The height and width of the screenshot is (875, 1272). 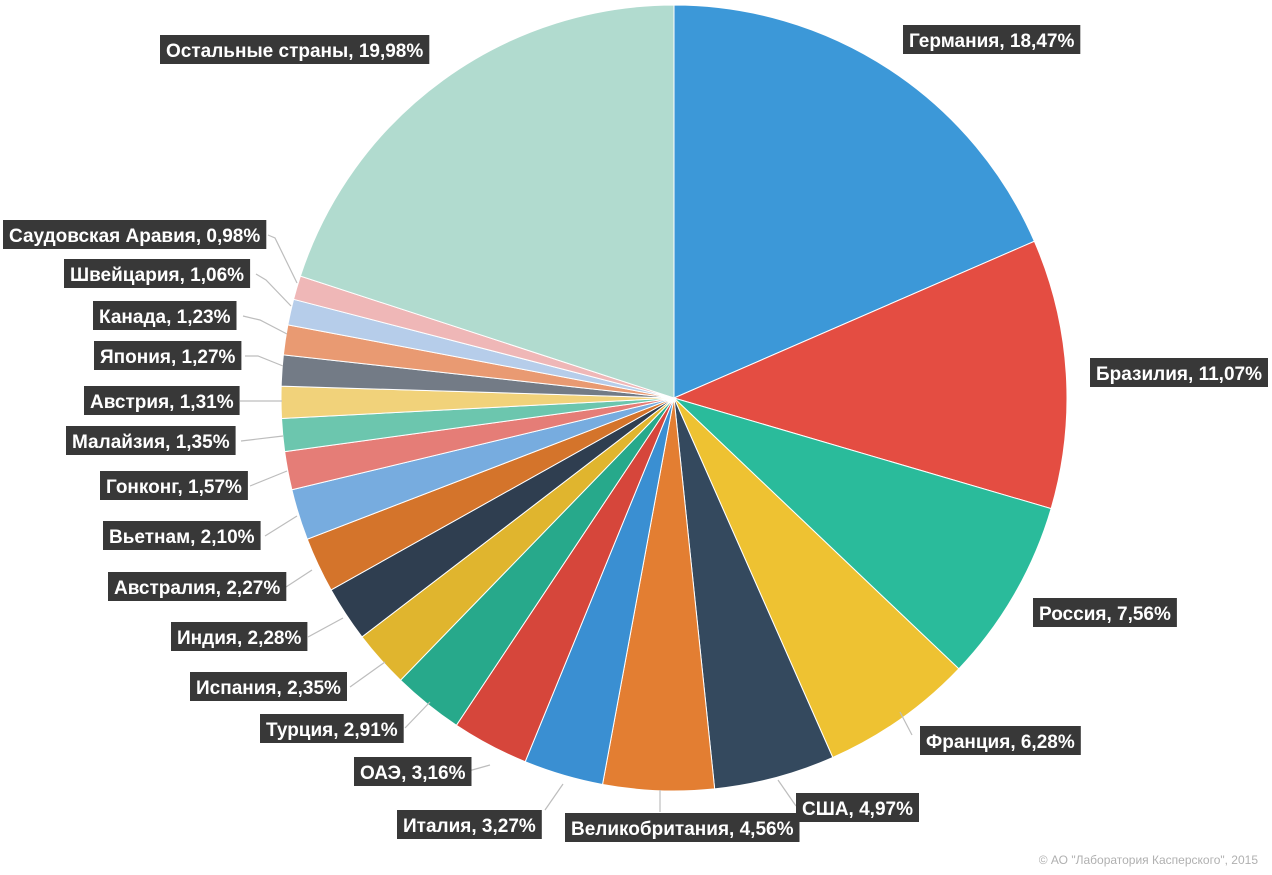 I want to click on slice-label: Саудовская Аравия, 0,98%, so click(x=135, y=234).